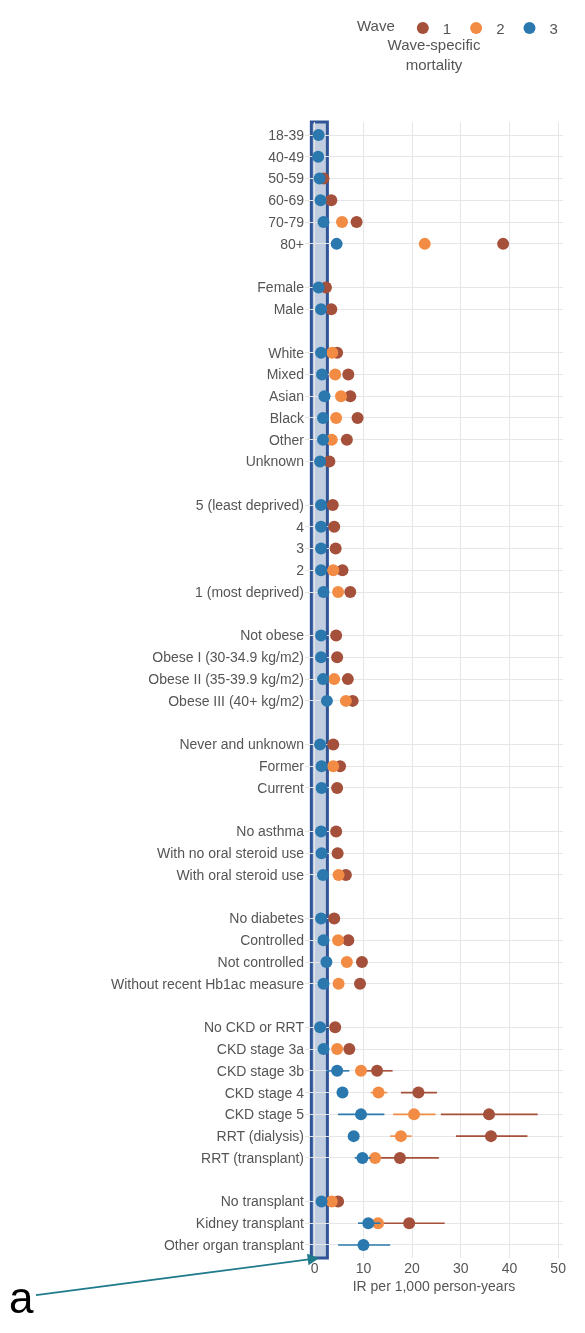 This screenshot has height=1333, width=585. Describe the element at coordinates (270, 831) in the screenshot. I see `y-tick-label: No asthma` at that location.